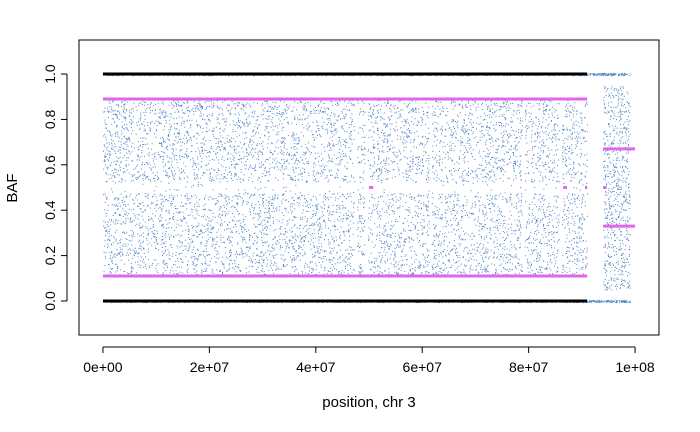 Image resolution: width=700 pixels, height=432 pixels. Describe the element at coordinates (50, 165) in the screenshot. I see `y-tick-label: 0.6` at that location.